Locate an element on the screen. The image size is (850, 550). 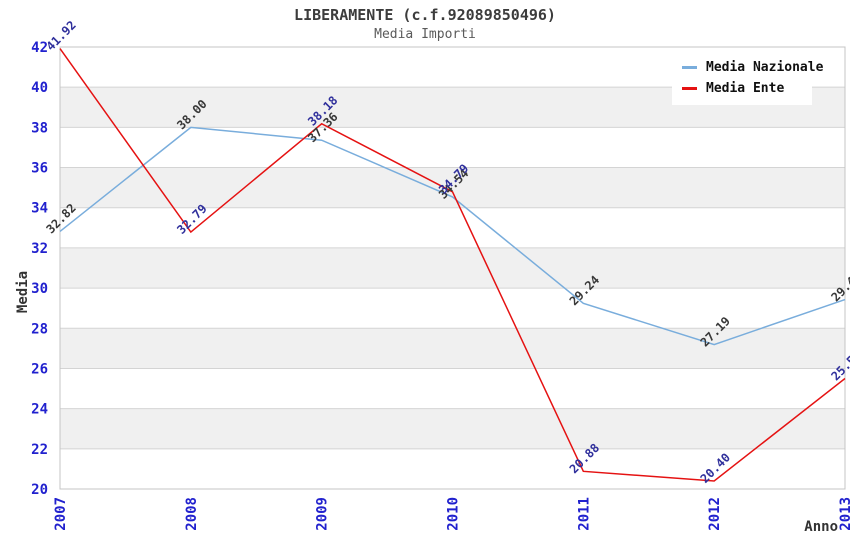
x-tick-label: 2011 is located at coordinates (584, 514).